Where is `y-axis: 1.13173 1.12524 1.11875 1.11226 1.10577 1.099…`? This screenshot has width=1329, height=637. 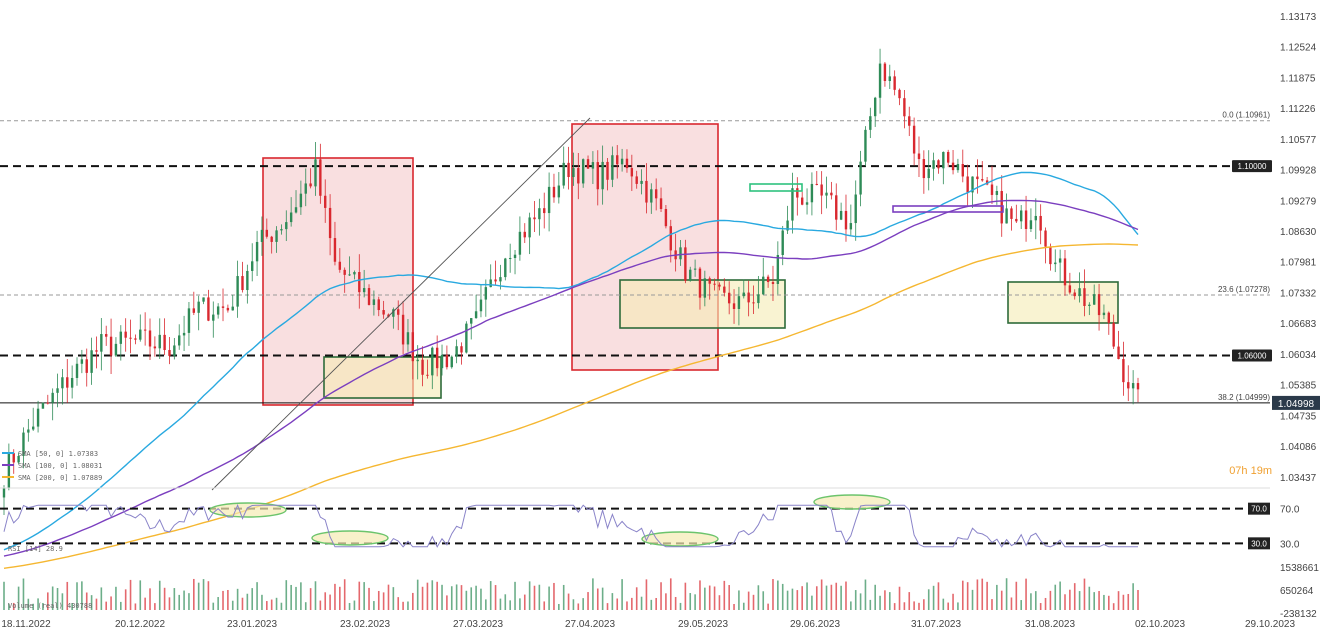 y-axis: 1.13173 1.12524 1.11875 1.11226 1.10577 1.099… is located at coordinates (1274, 248).